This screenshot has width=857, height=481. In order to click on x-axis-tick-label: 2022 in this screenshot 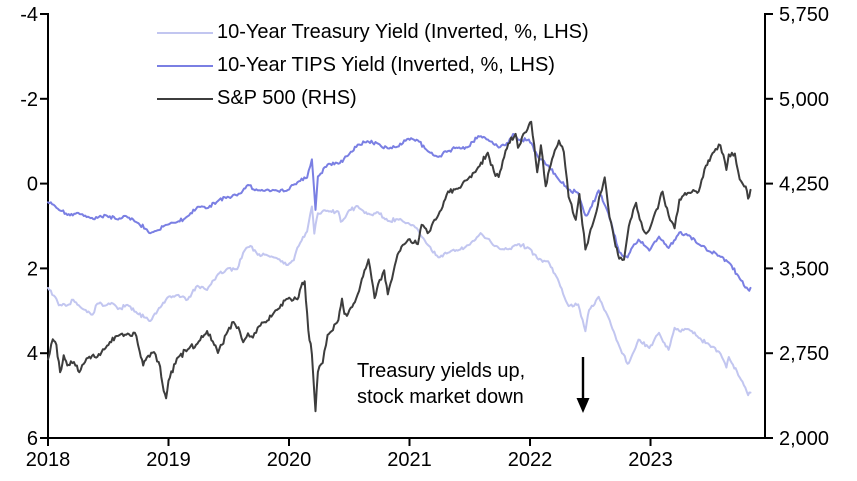, I will do `click(530, 460)`.